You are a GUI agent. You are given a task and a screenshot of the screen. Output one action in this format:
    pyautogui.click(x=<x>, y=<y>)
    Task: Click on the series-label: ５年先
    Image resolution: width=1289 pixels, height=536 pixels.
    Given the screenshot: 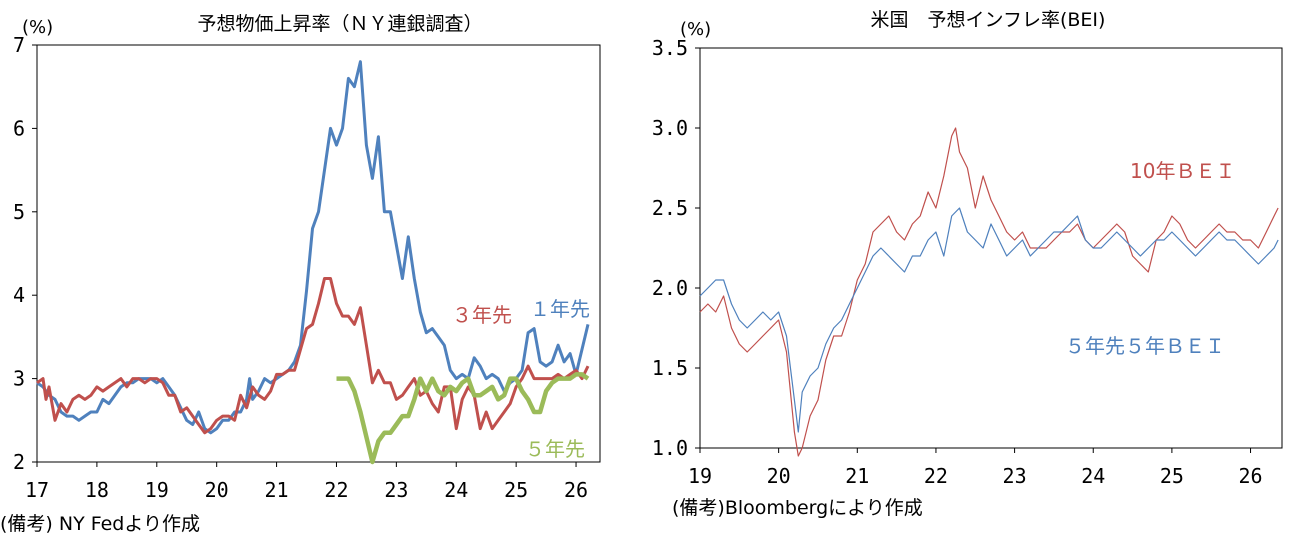 What is the action you would take?
    pyautogui.click(x=555, y=449)
    